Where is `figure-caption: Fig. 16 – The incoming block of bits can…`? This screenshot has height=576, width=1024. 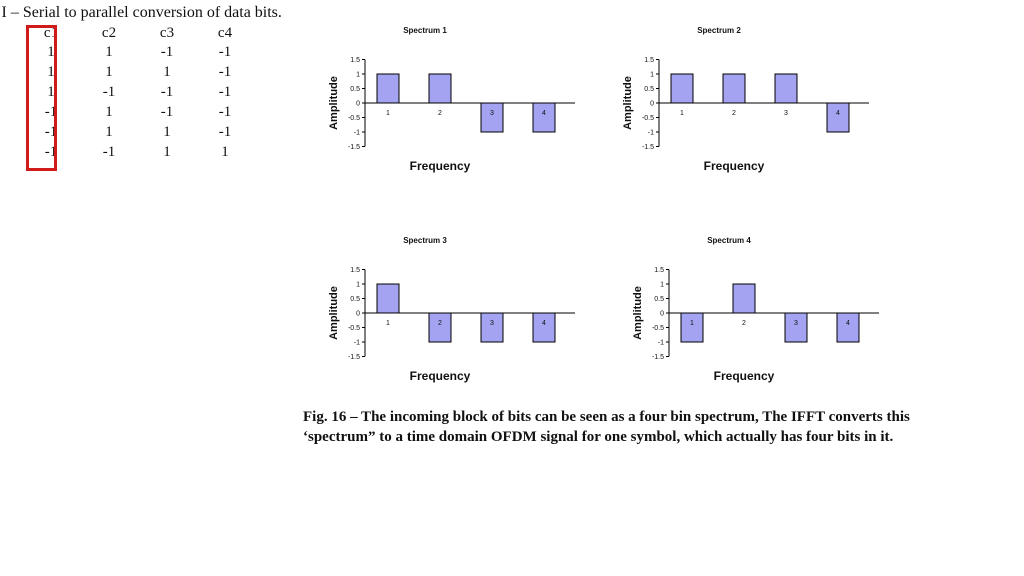
figure-caption: Fig. 16 – The incoming block of bits can… is located at coordinates (653, 427).